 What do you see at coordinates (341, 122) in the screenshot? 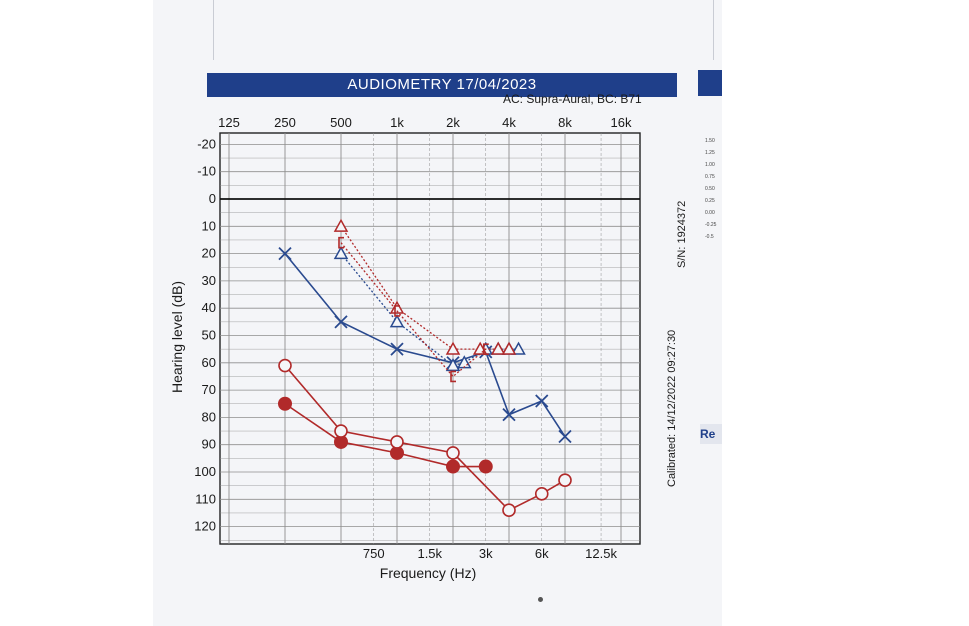
I see `top-tick-label: 500` at bounding box center [341, 122].